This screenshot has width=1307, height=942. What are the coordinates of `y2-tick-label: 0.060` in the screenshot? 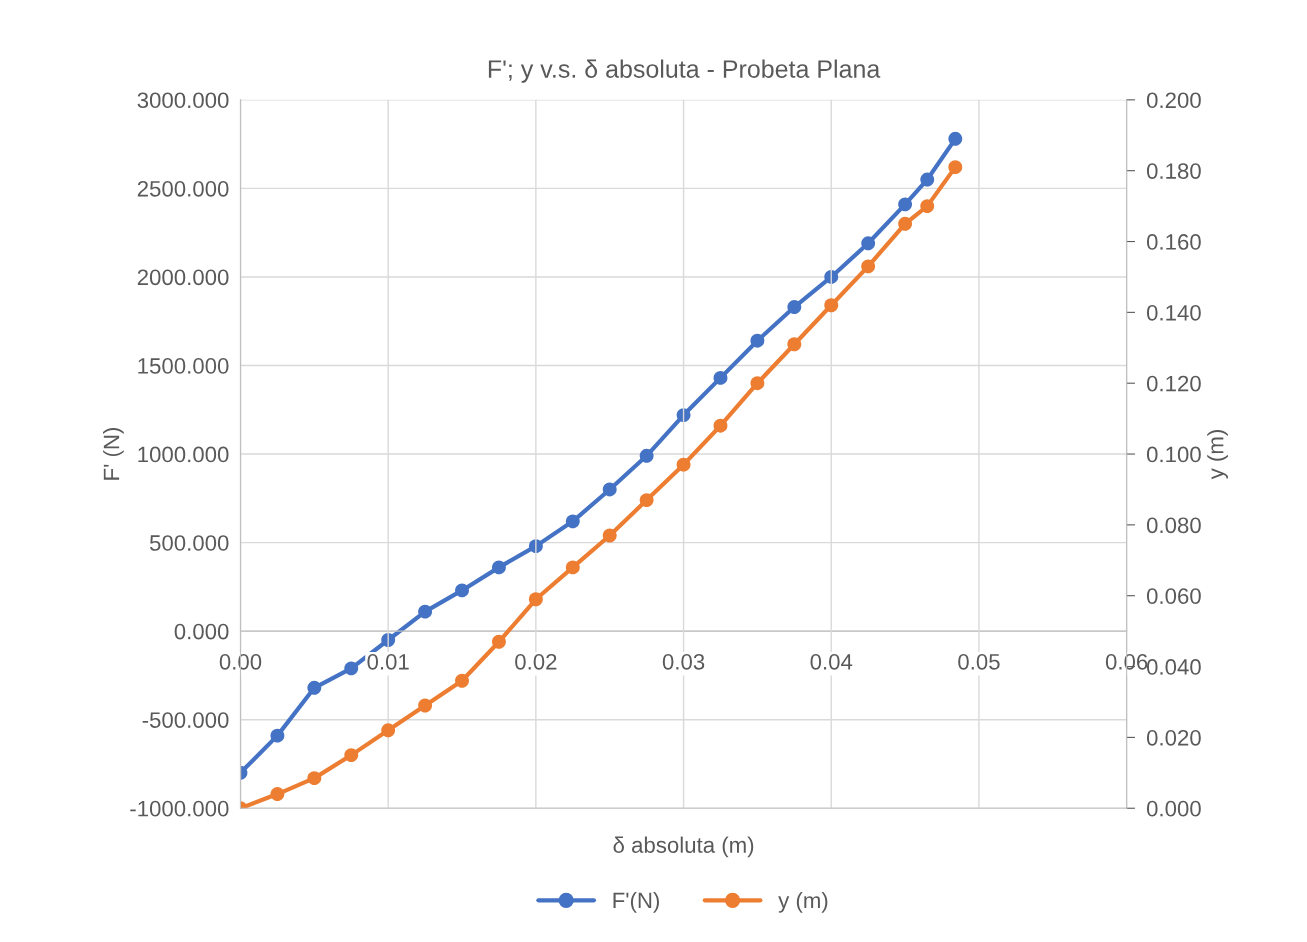 It's located at (1173, 596).